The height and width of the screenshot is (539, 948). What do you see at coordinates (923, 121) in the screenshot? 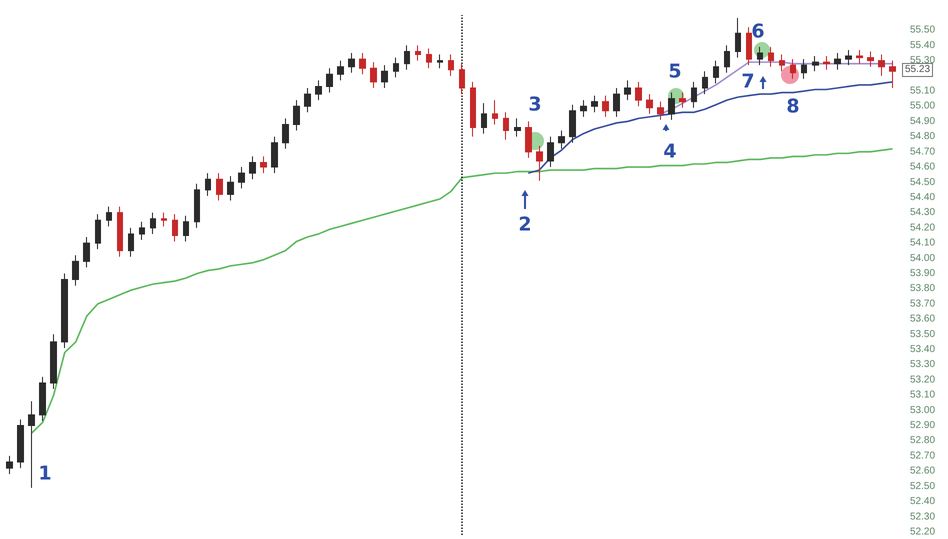
I see `y-tick-label: 54.90` at bounding box center [923, 121].